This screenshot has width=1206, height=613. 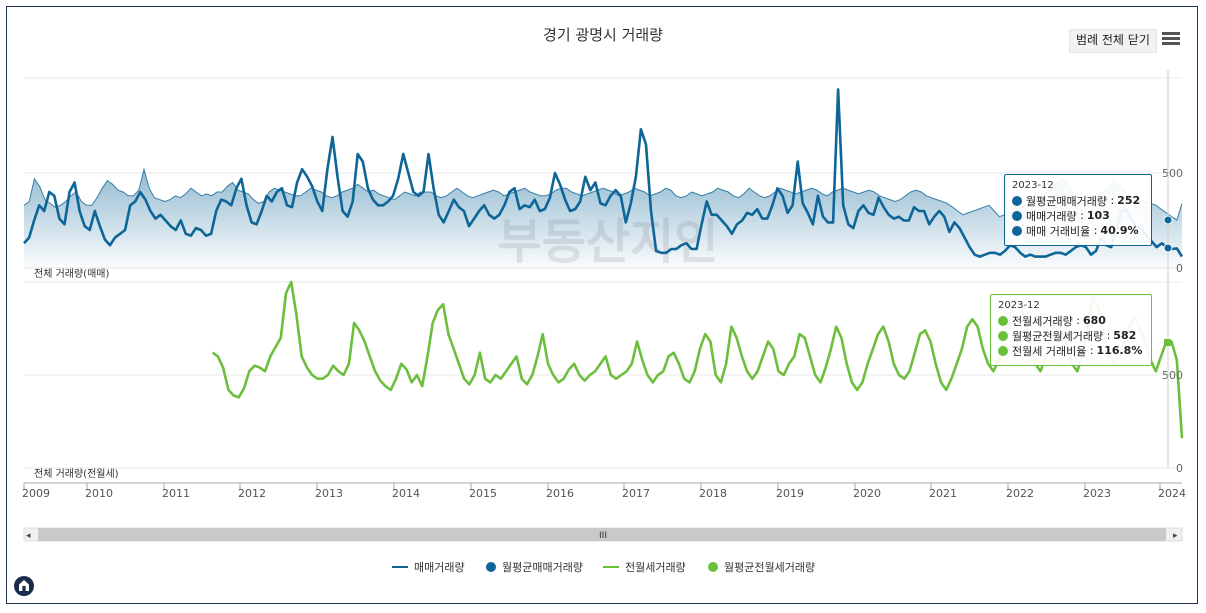 I want to click on tooltip-label: 매매 거래비율, so click(x=1058, y=231).